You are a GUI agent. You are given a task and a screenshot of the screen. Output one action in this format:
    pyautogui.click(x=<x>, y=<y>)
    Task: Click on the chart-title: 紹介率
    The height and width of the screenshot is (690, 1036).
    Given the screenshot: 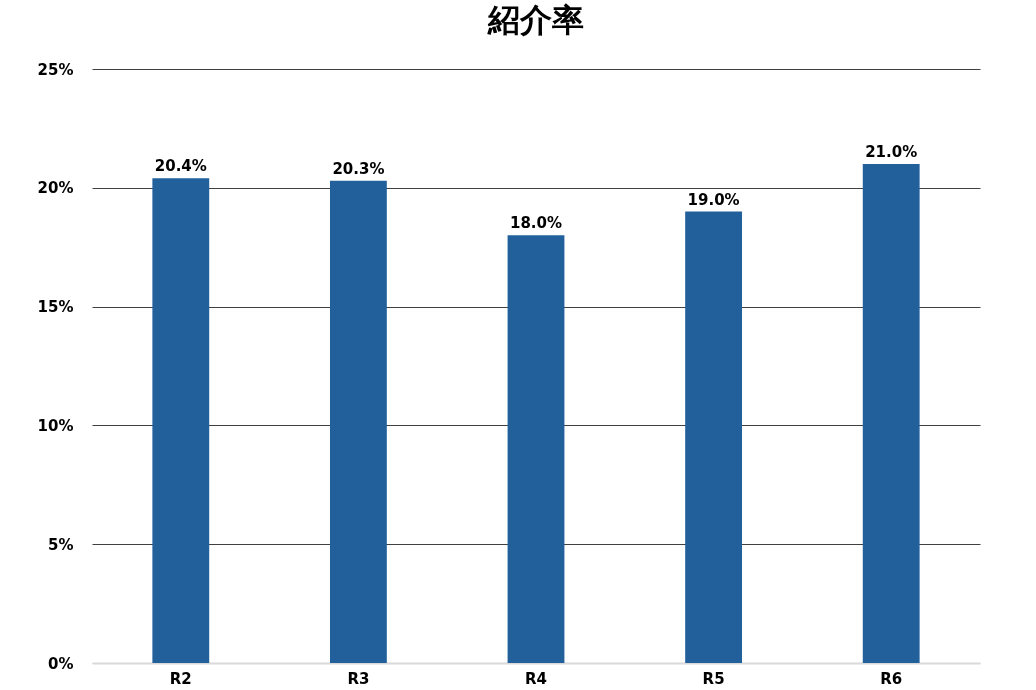 What is the action you would take?
    pyautogui.click(x=535, y=20)
    